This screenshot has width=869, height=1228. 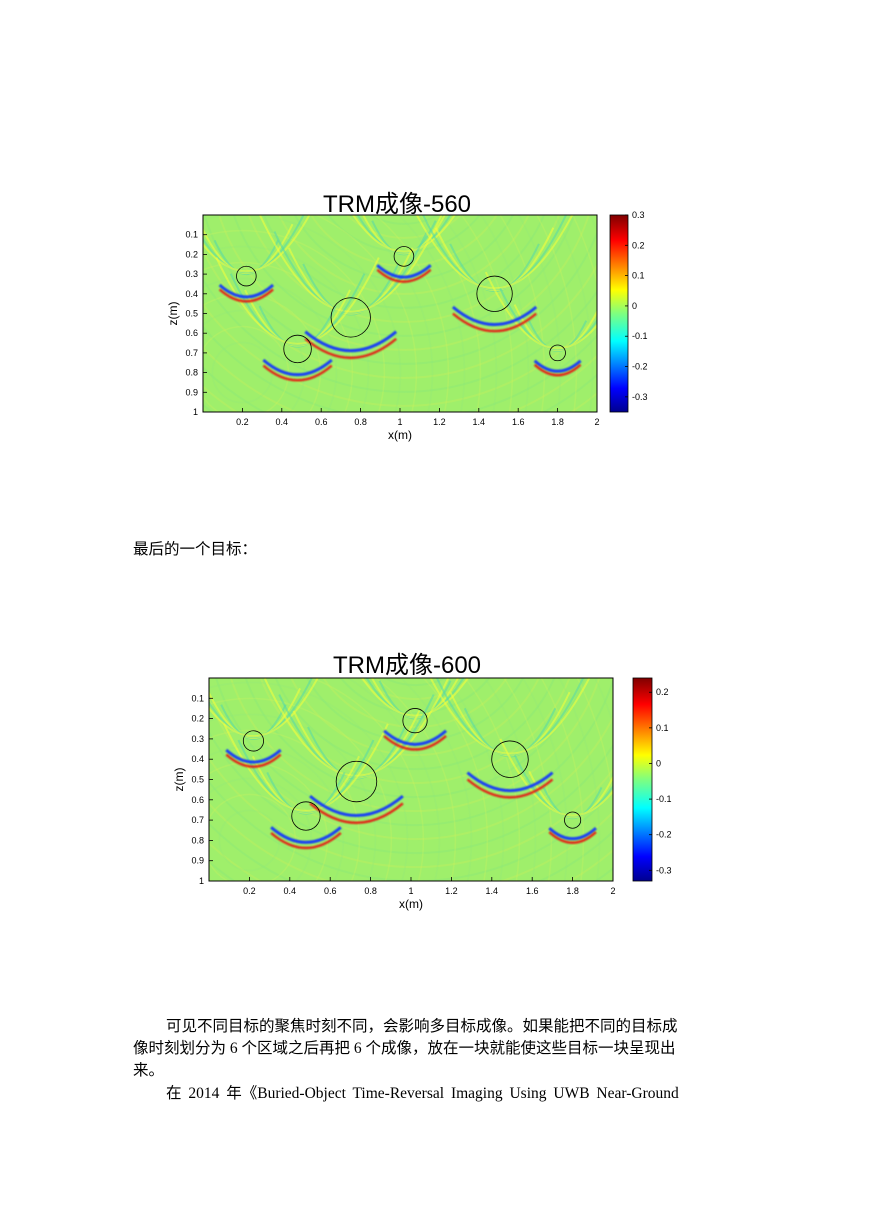 What do you see at coordinates (290, 891) in the screenshot?
I see `x-tick-label: 0.4` at bounding box center [290, 891].